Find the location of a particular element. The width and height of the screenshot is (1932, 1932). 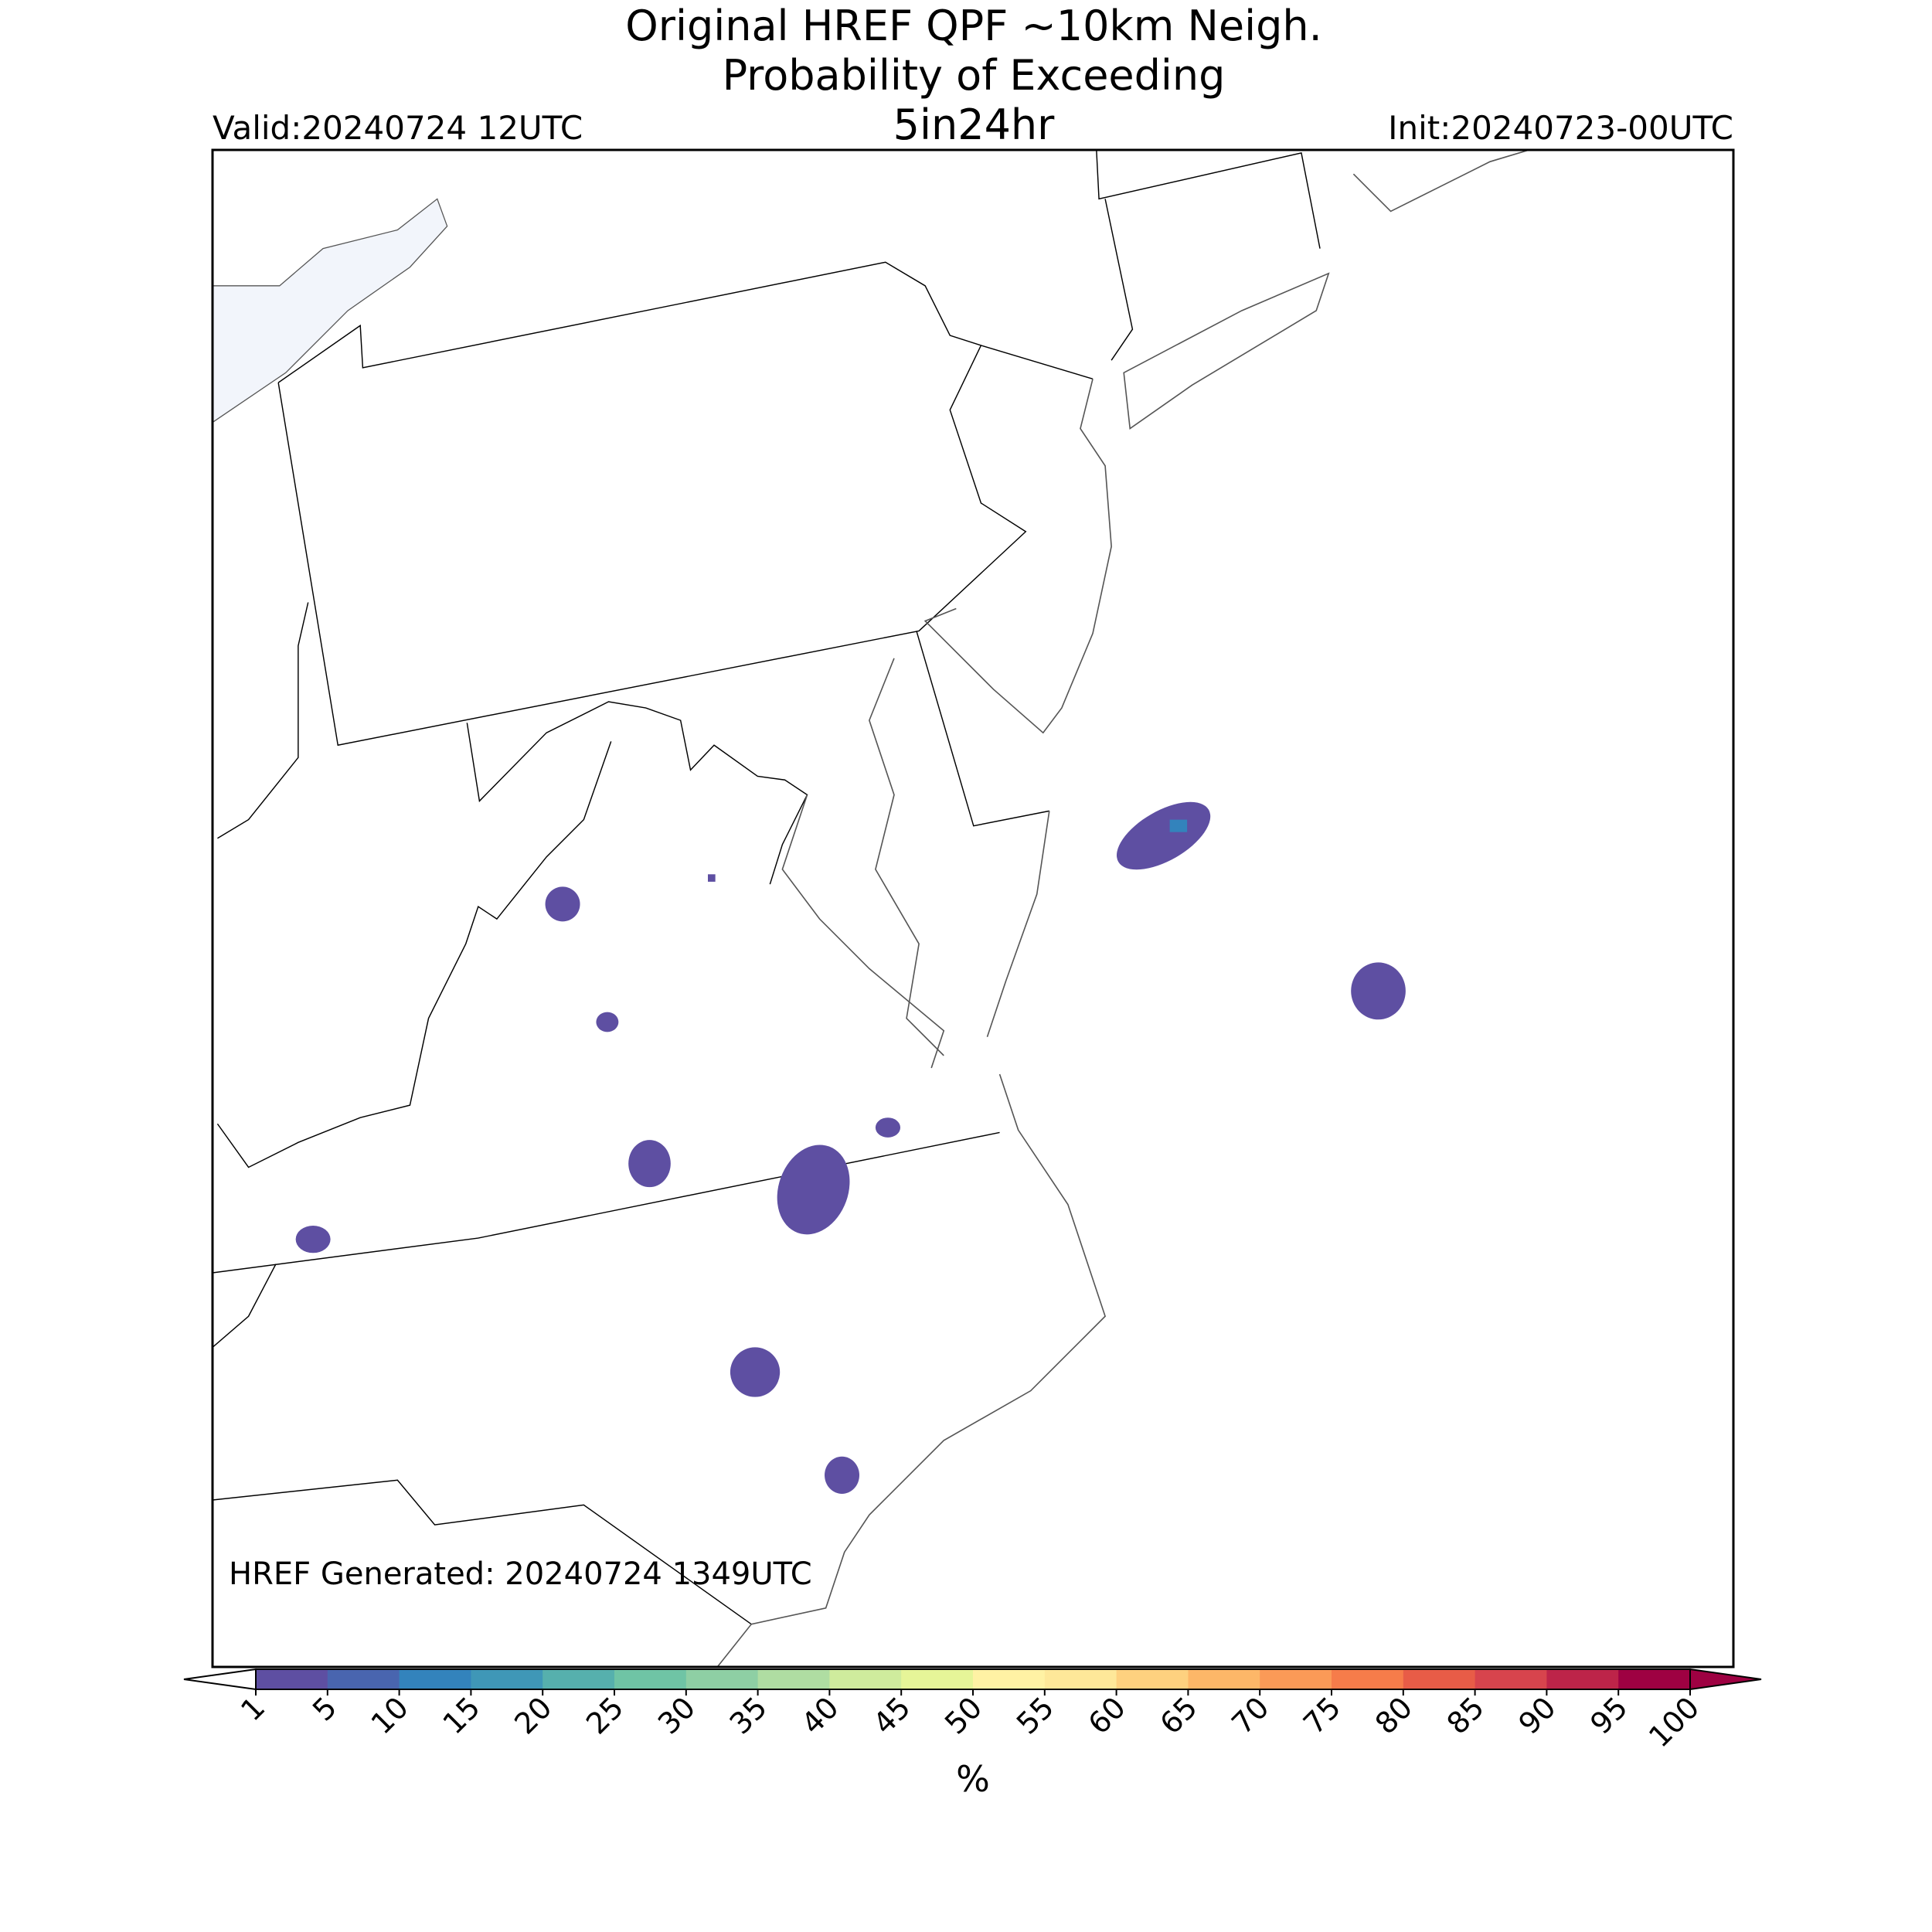

colorbar-tick-label: 45 is located at coordinates (892, 1715).